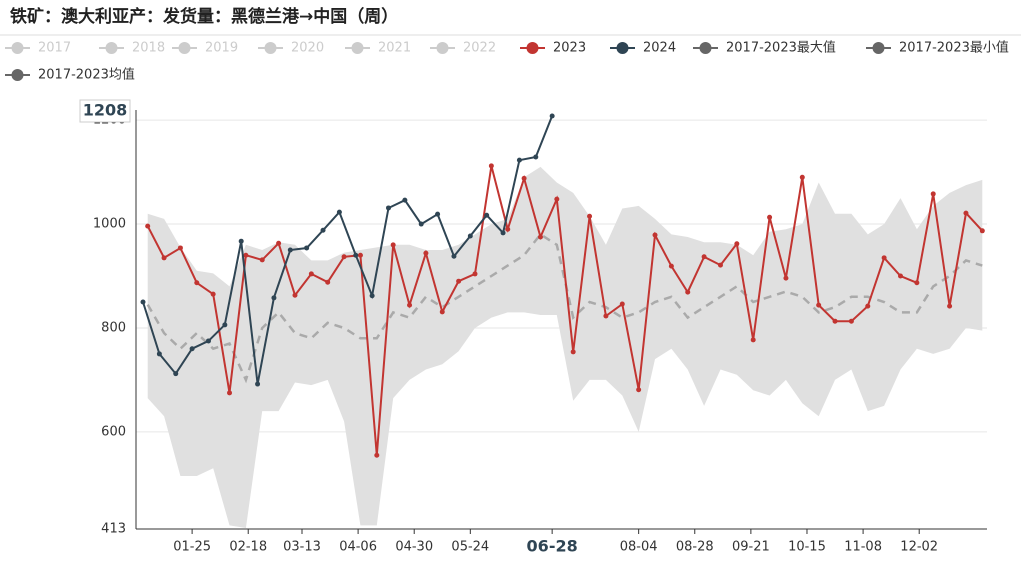  What do you see at coordinates (659, 48) in the screenshot?
I see `legend-label: 2024` at bounding box center [659, 48].